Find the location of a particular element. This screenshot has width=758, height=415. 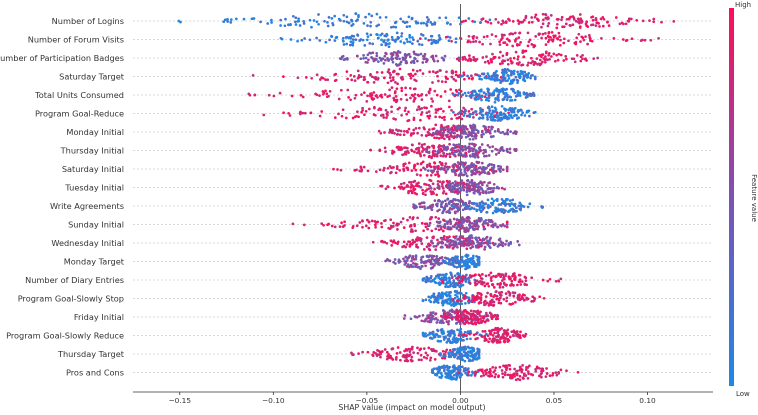

feature-label: Monday Initial is located at coordinates (95, 132).